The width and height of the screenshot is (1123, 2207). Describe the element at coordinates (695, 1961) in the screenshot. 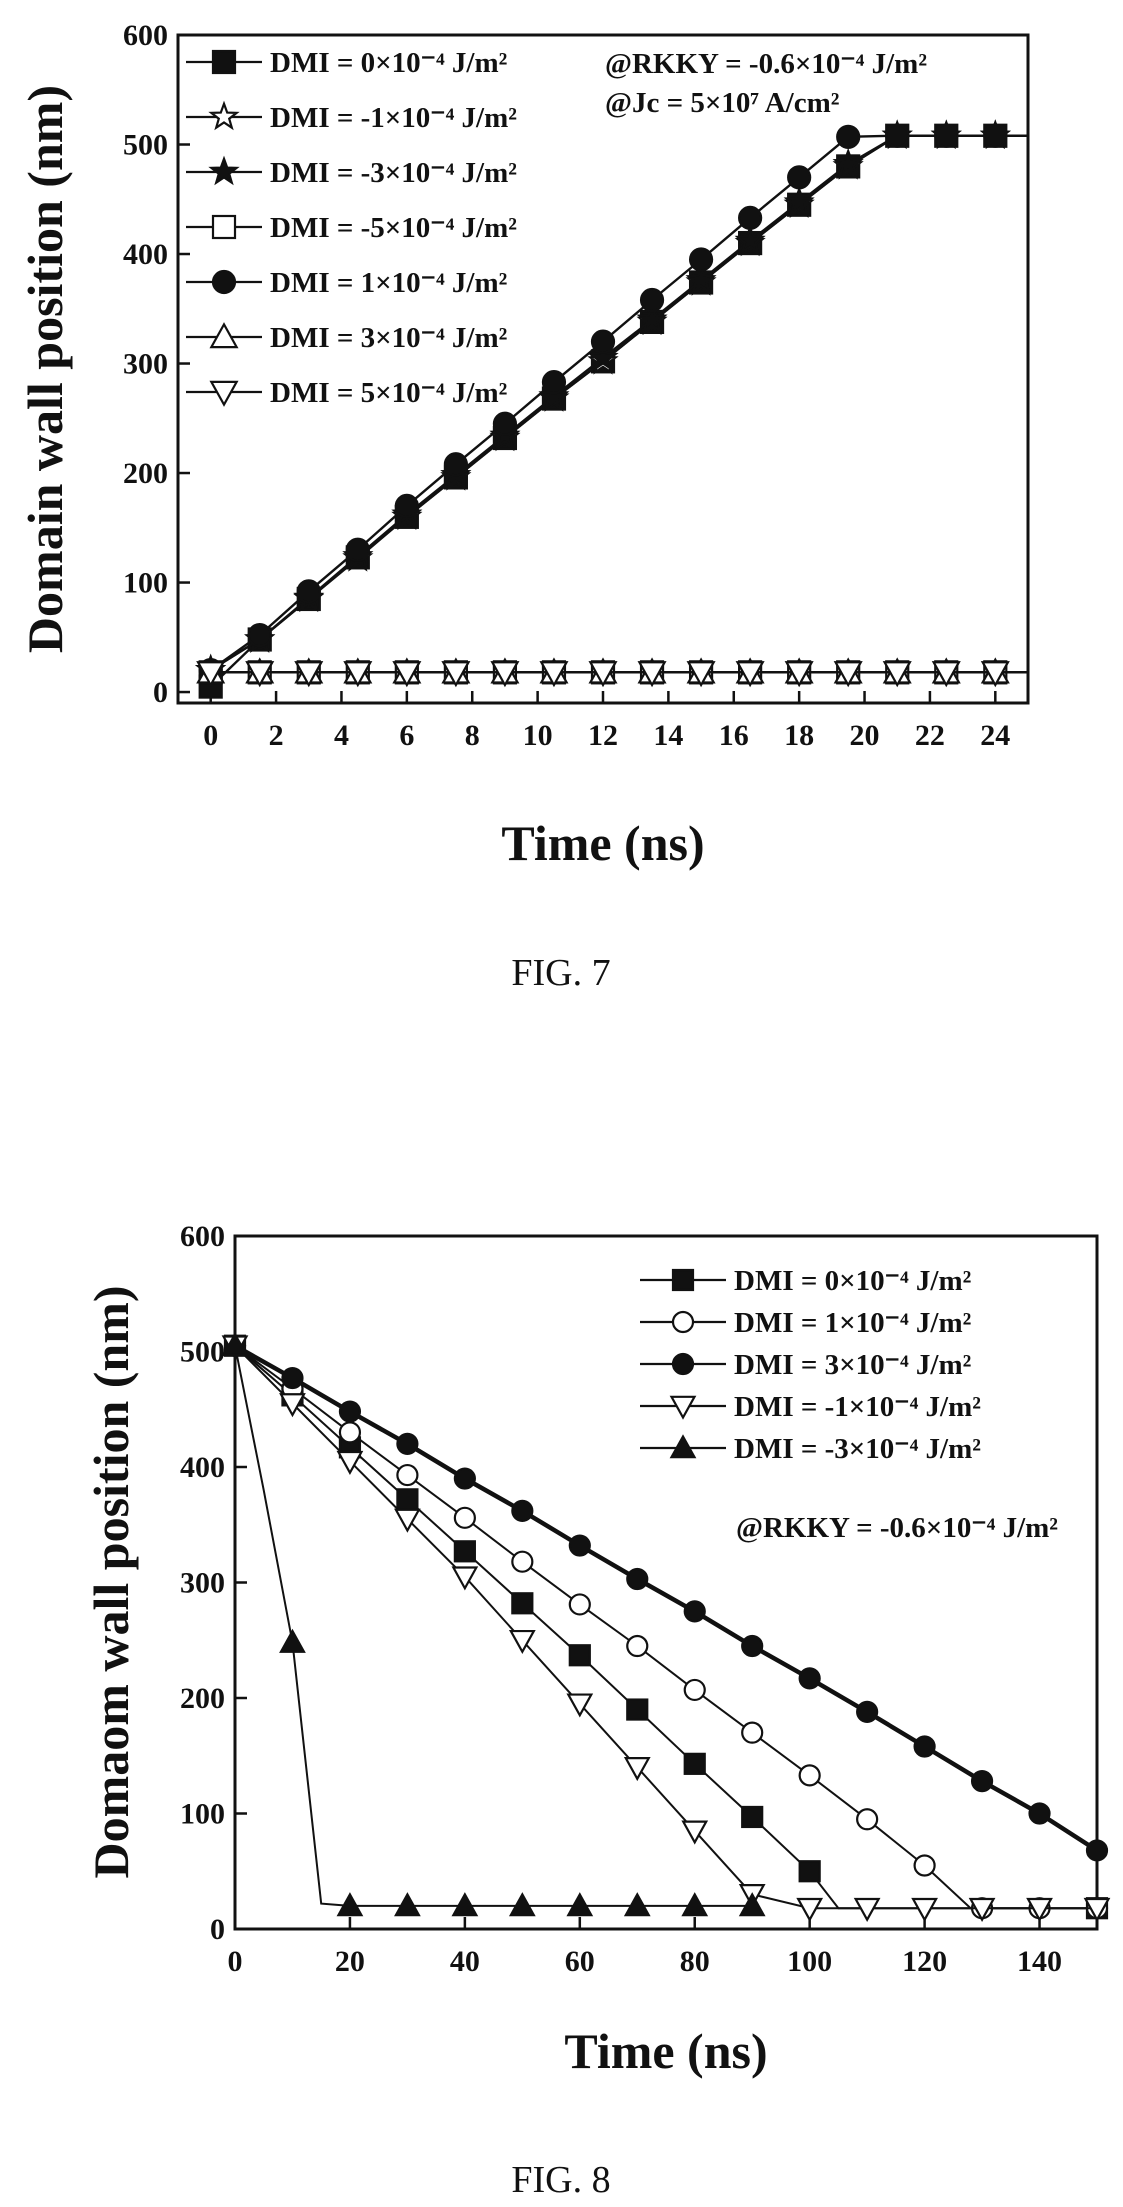

I see `fig8-x-tick-label: 80` at that location.